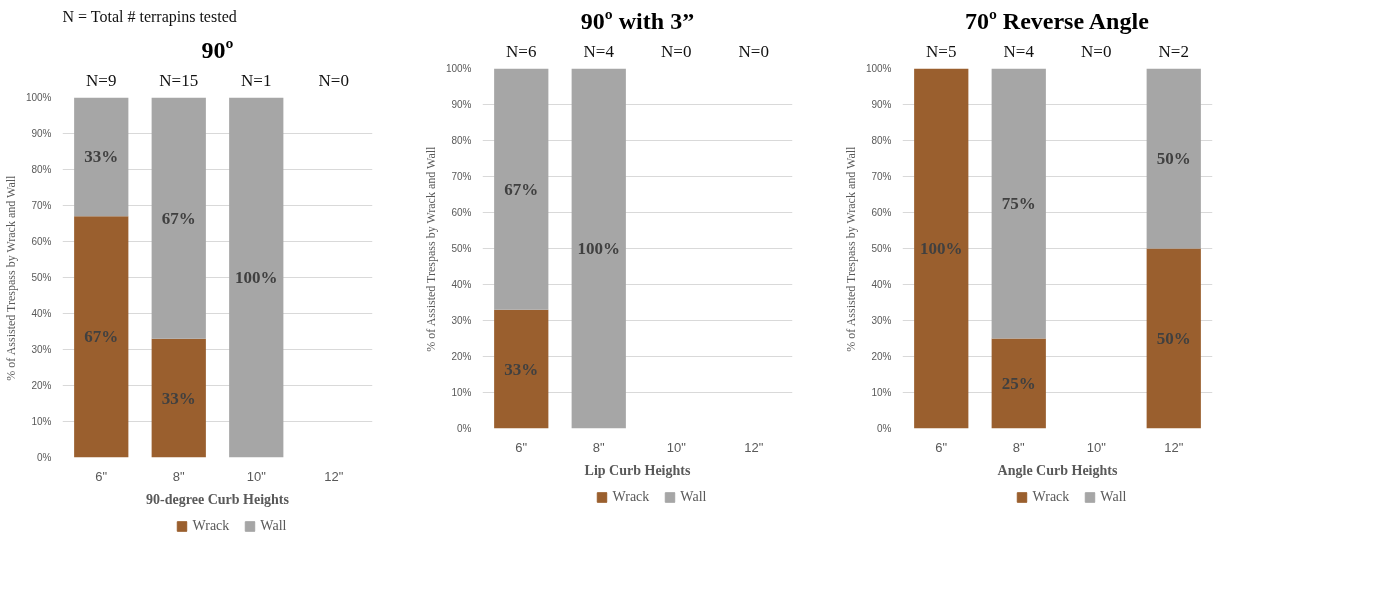 This screenshot has width=1374, height=603. What do you see at coordinates (1057, 20) in the screenshot?
I see `chart-title: 70º Reverse Angle` at bounding box center [1057, 20].